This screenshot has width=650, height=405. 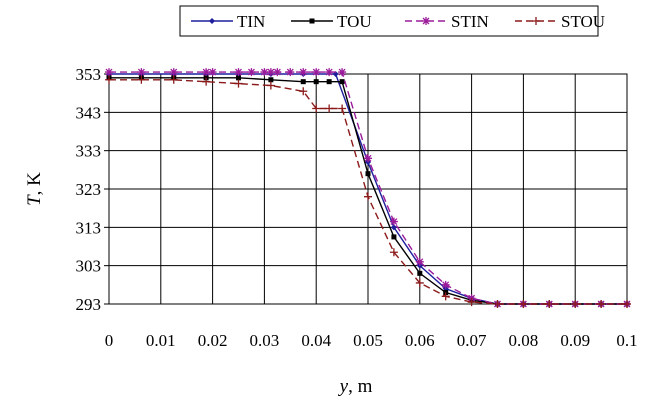 What do you see at coordinates (34, 200) in the screenshot?
I see `y-axis-variable: T` at bounding box center [34, 200].